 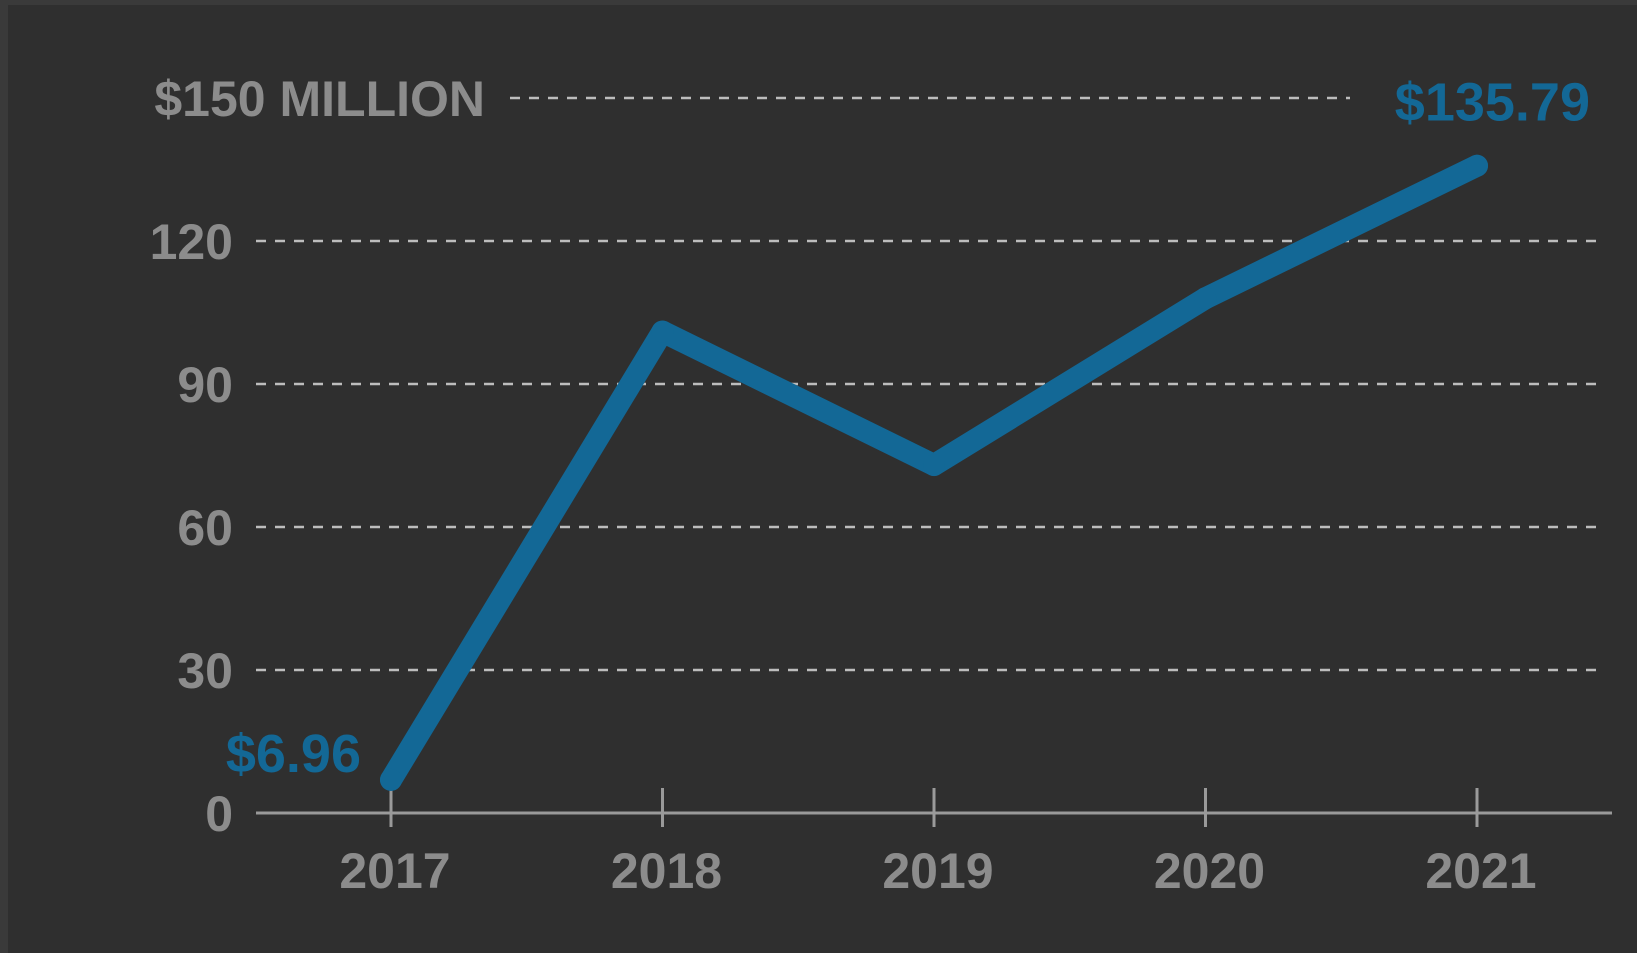 What do you see at coordinates (666, 871) in the screenshot?
I see `x-tick-label: 2018` at bounding box center [666, 871].